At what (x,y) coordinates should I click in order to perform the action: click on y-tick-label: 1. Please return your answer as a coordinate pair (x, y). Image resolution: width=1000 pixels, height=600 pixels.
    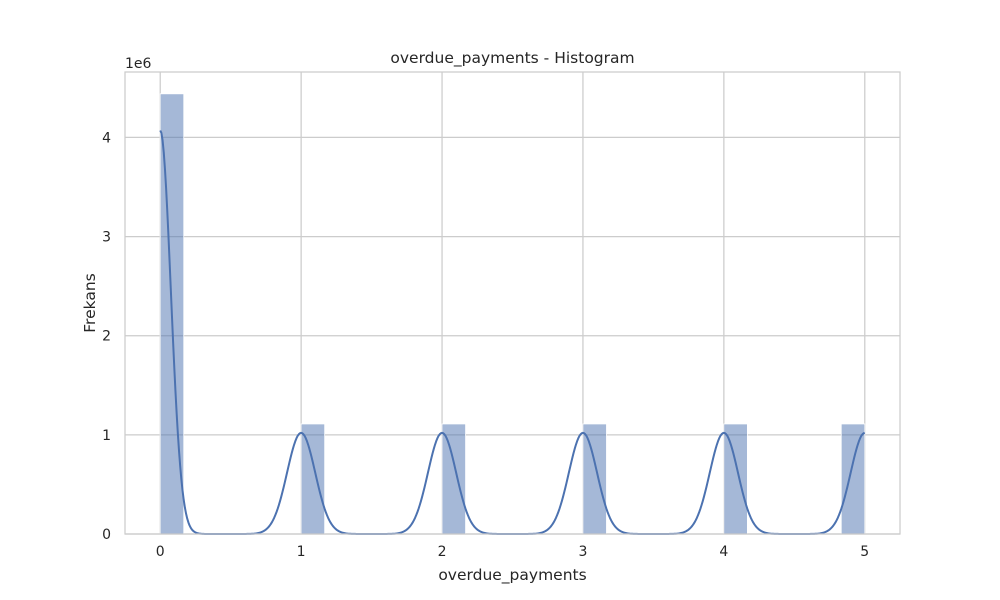
    Looking at the image, I should click on (106, 436).